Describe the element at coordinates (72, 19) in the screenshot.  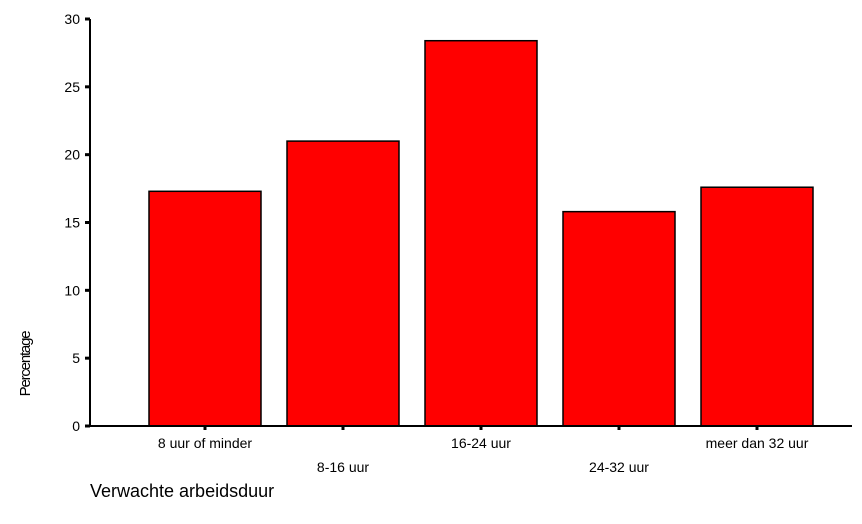
I see `y-tick-label: 30` at that location.